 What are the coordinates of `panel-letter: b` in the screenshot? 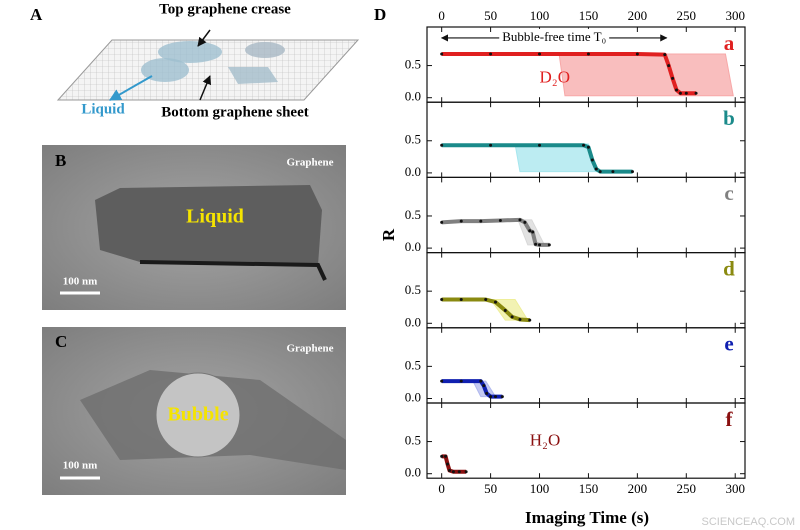 It's located at (729, 118).